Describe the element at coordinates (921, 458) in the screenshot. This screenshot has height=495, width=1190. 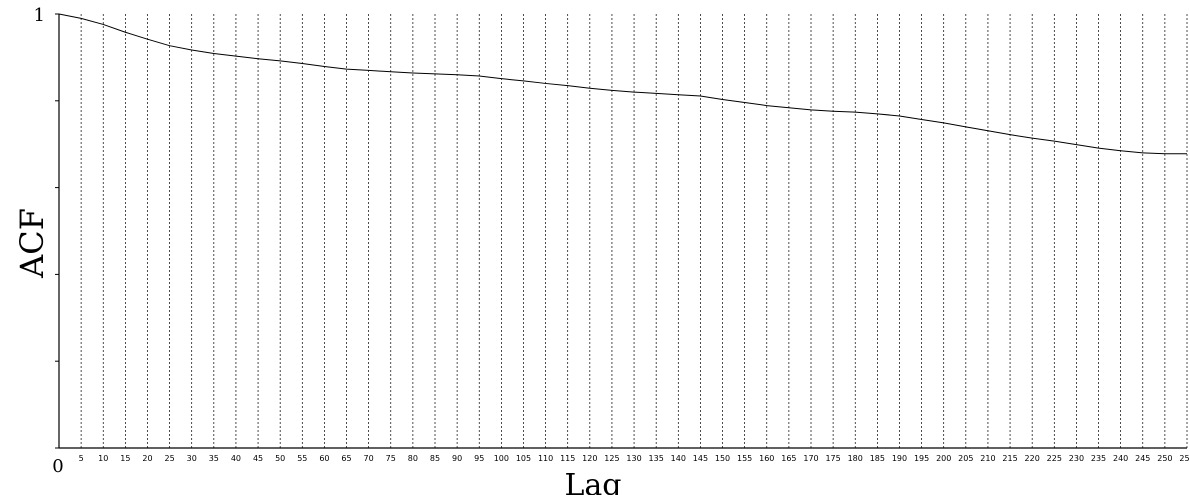
I see `x-tick-label: 195` at that location.